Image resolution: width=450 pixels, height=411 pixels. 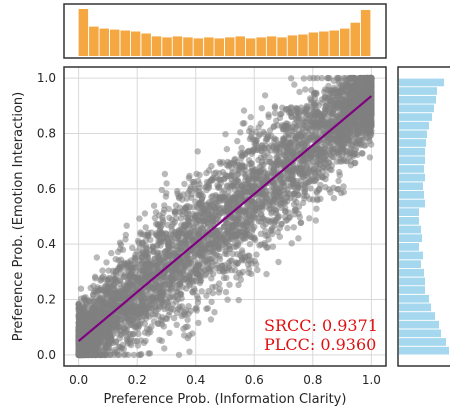 What do you see at coordinates (225, 31) in the screenshot?
I see `top-marginal-panel` at bounding box center [225, 31].